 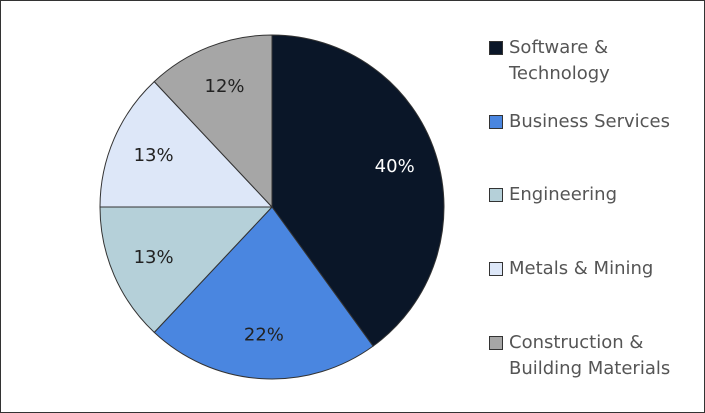 I want to click on data-label: 12%, so click(x=225, y=86).